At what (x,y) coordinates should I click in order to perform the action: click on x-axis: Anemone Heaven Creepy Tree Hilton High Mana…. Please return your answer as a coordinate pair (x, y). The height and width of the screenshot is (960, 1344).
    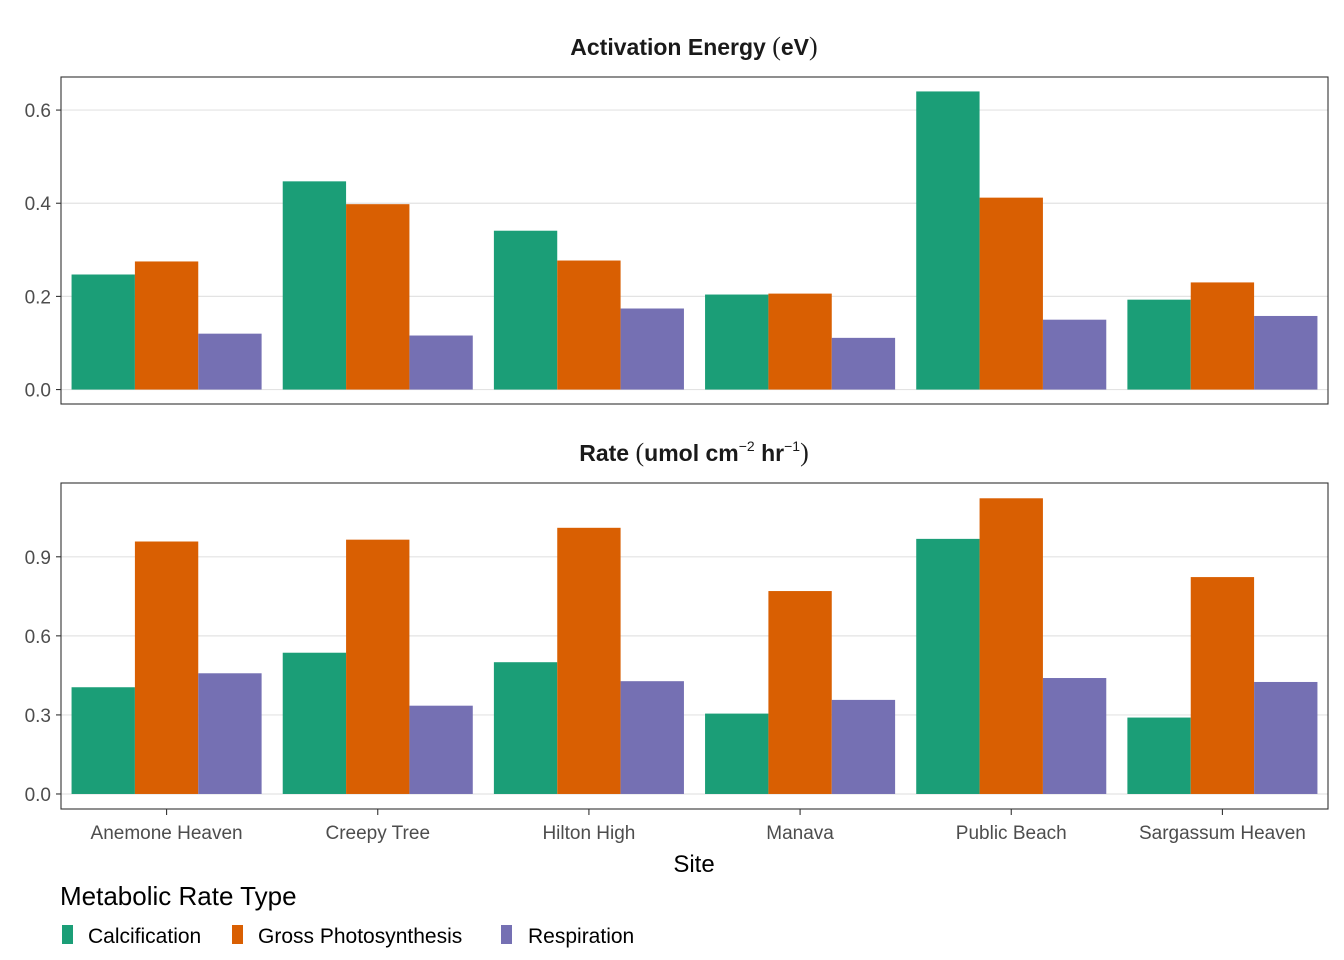
    Looking at the image, I should click on (698, 826).